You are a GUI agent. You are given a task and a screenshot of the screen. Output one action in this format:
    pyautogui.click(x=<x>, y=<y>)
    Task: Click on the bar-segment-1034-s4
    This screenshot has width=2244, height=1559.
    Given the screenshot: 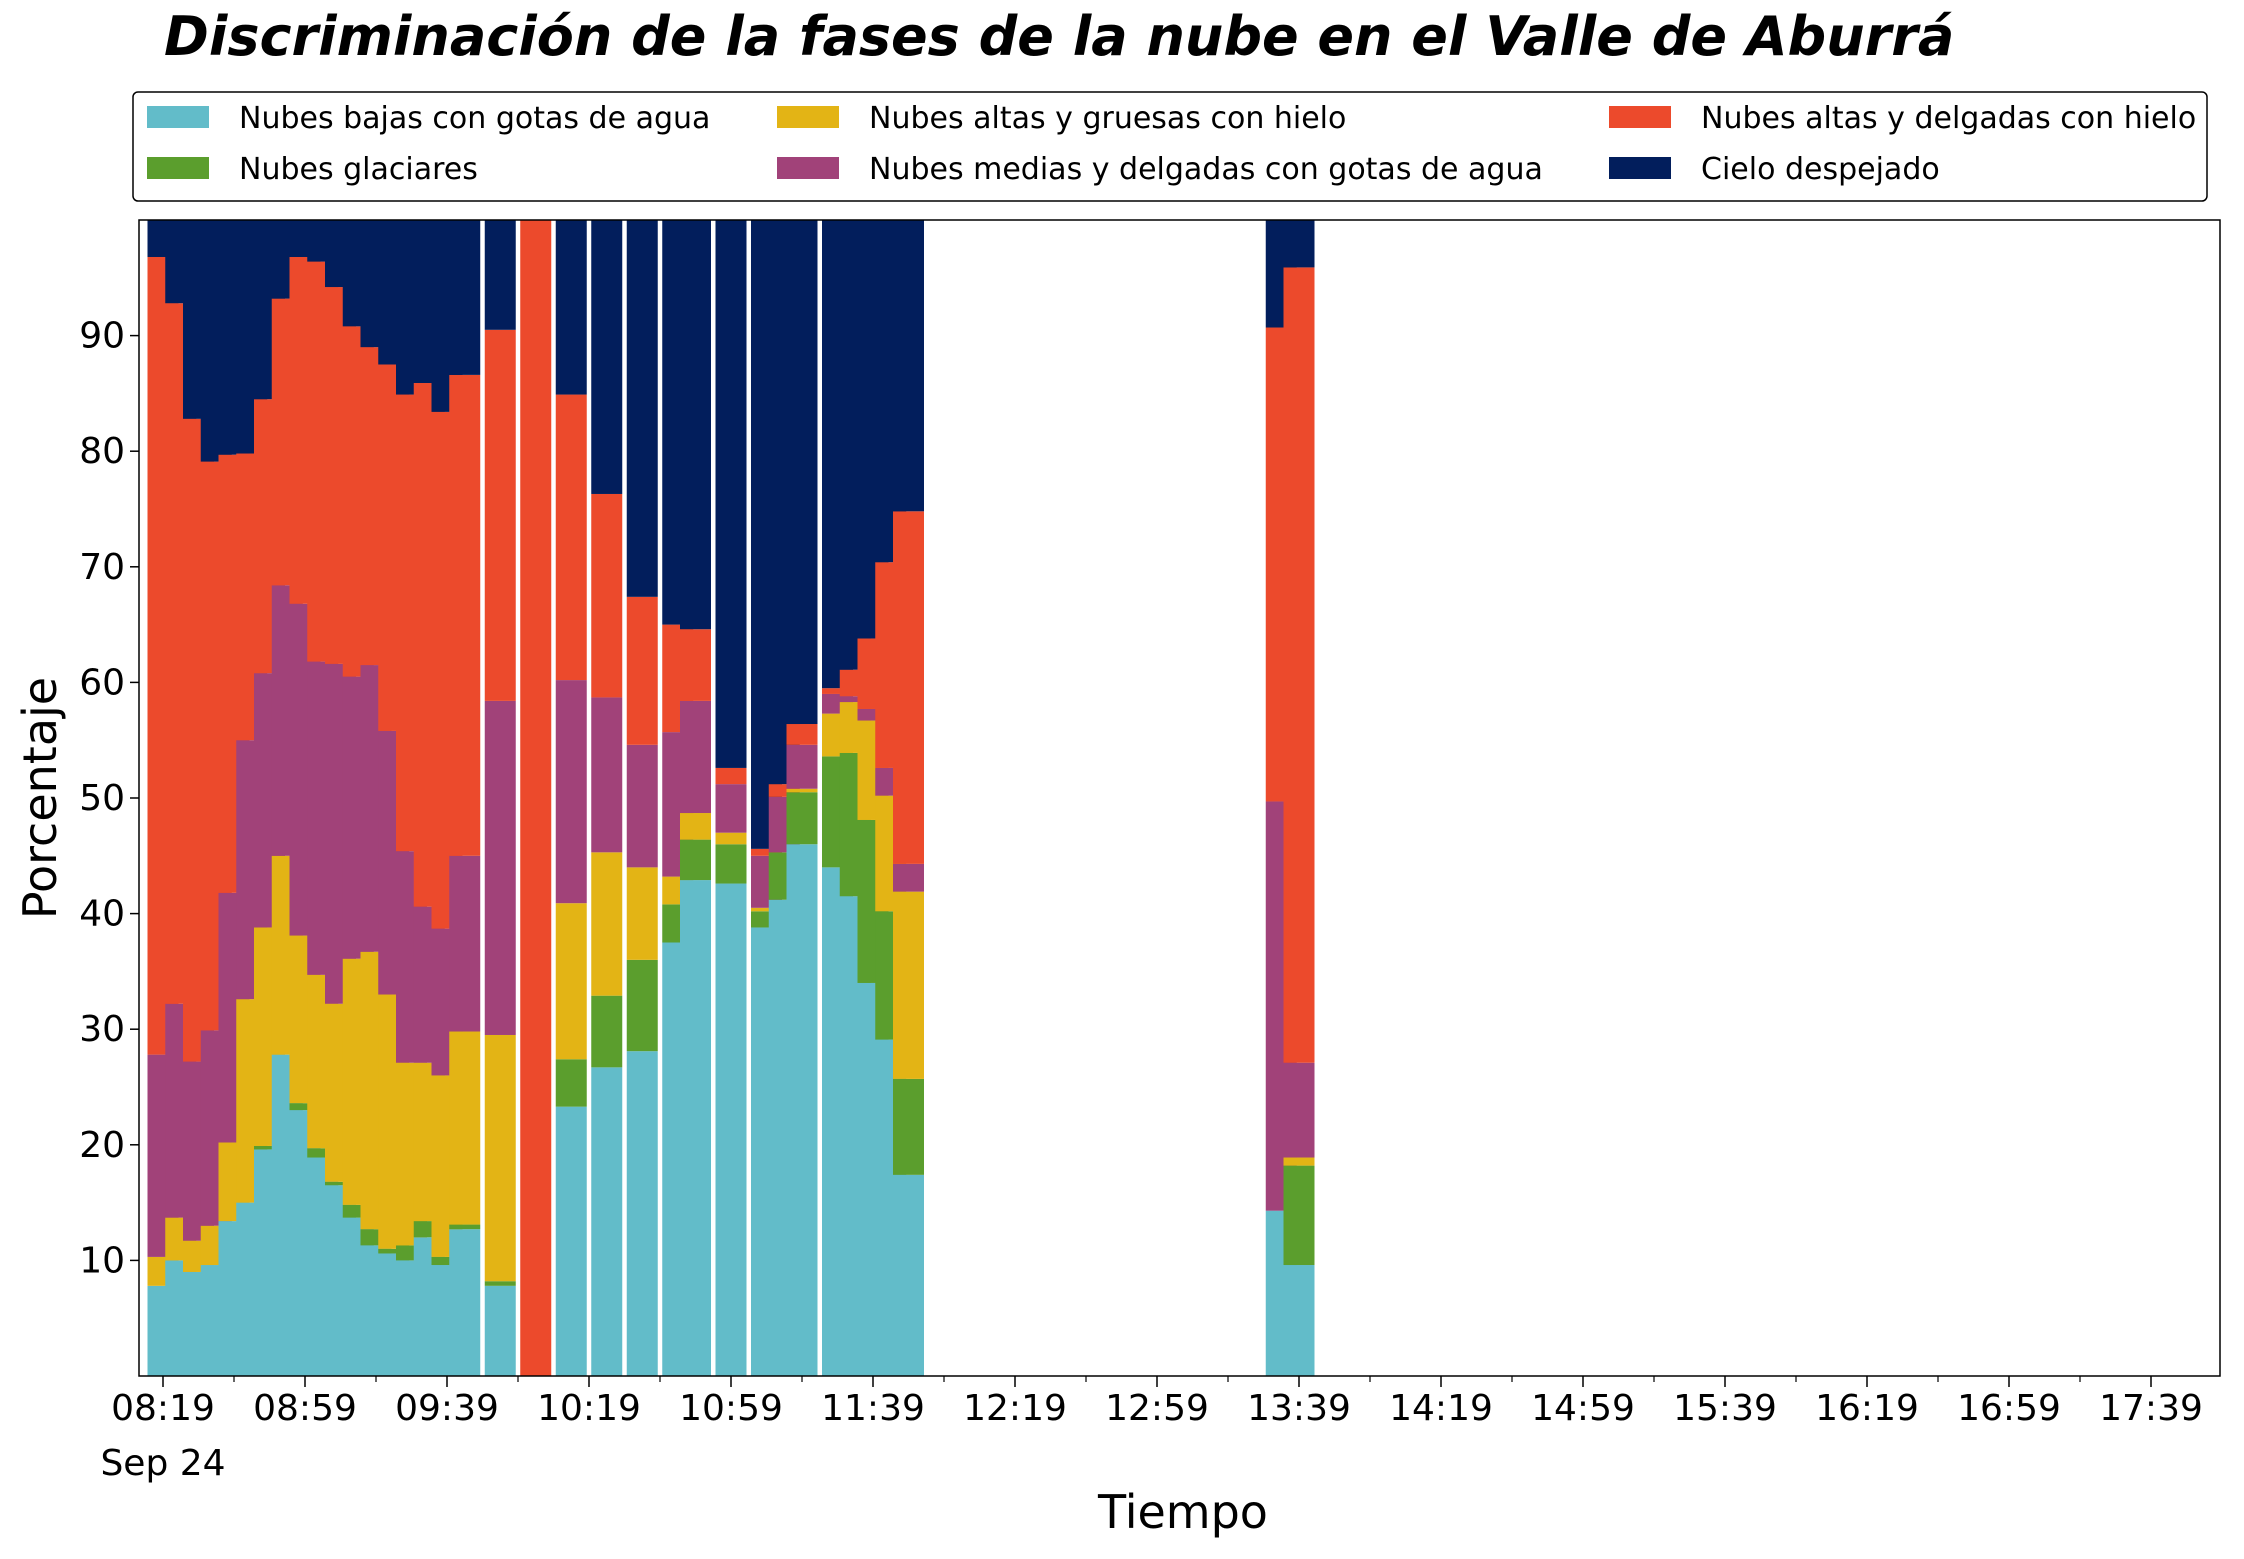 What is the action you would take?
    pyautogui.click(x=642, y=670)
    